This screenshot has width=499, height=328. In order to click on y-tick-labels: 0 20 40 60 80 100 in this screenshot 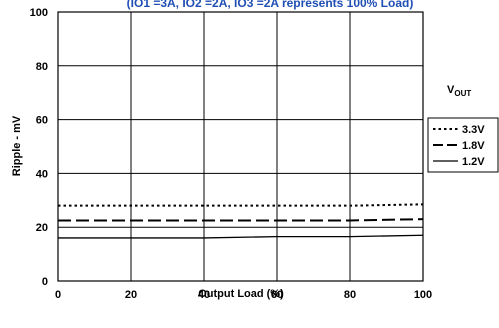, I will do `click(39, 147)`.